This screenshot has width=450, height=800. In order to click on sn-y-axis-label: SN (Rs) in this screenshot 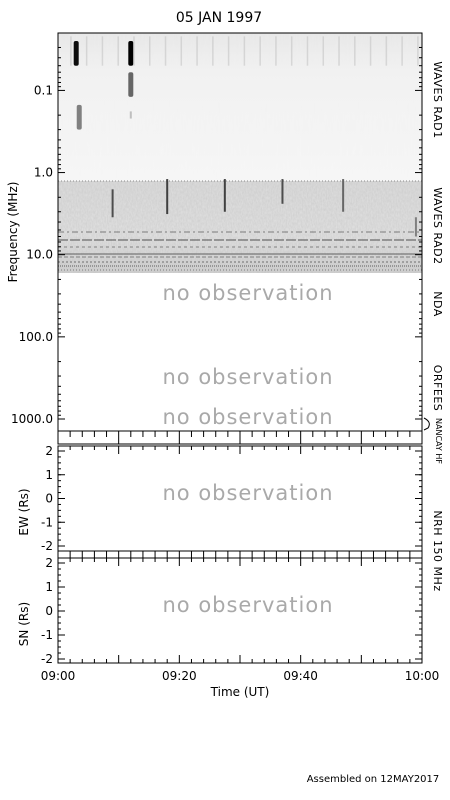, I will do `click(24, 624)`.